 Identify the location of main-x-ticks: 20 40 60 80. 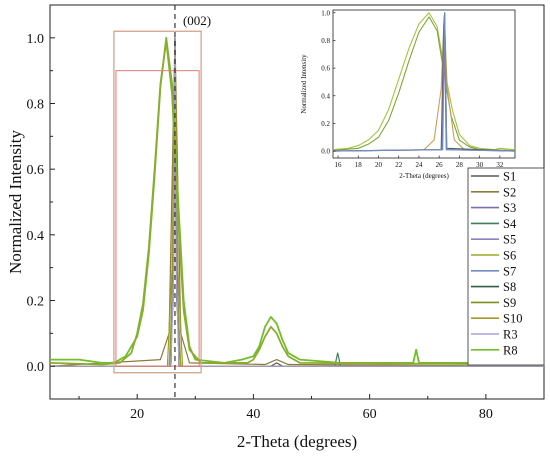
(311, 408).